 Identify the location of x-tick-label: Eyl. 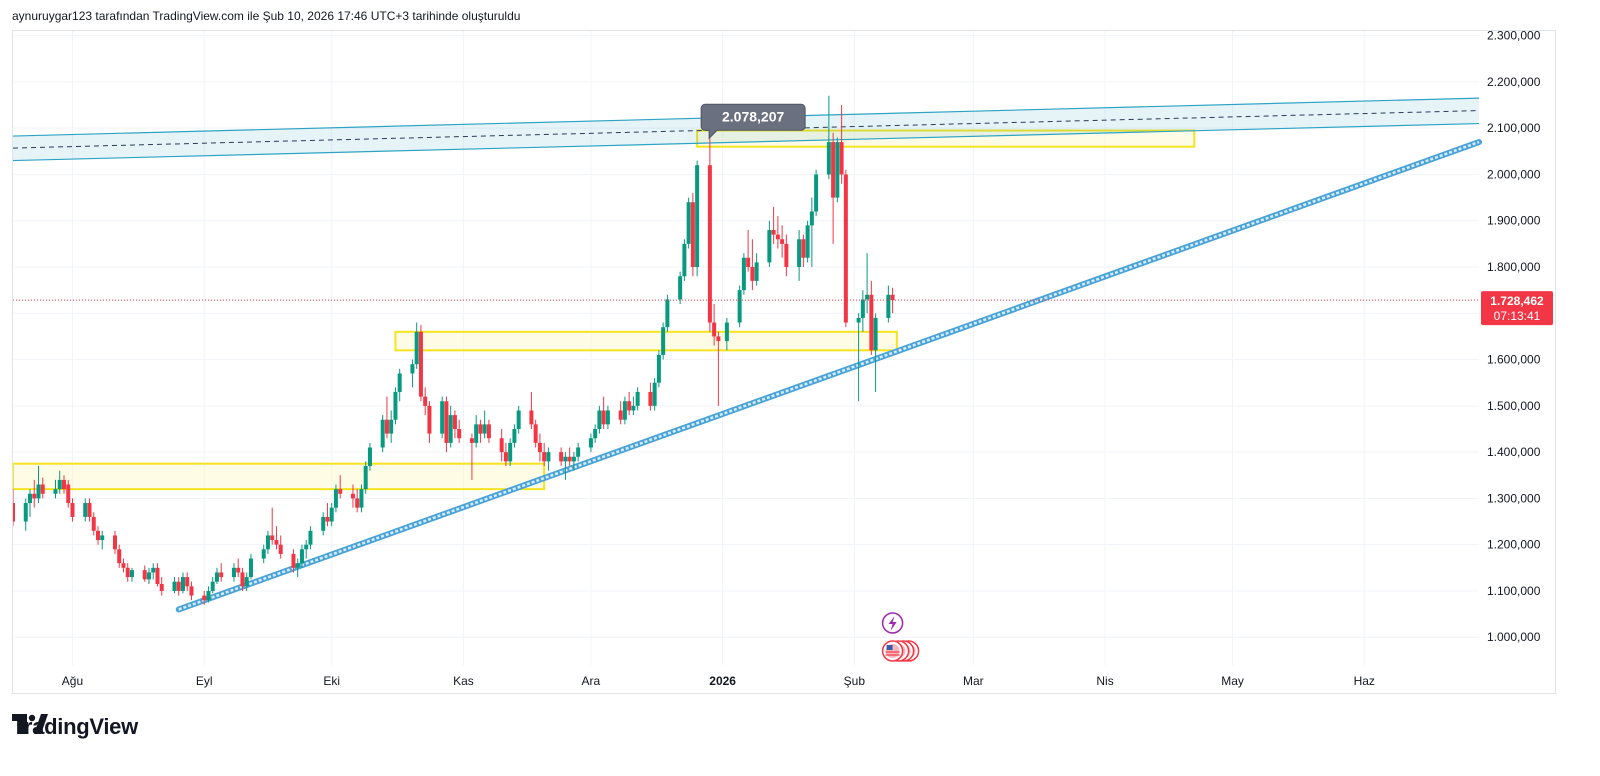
(204, 681).